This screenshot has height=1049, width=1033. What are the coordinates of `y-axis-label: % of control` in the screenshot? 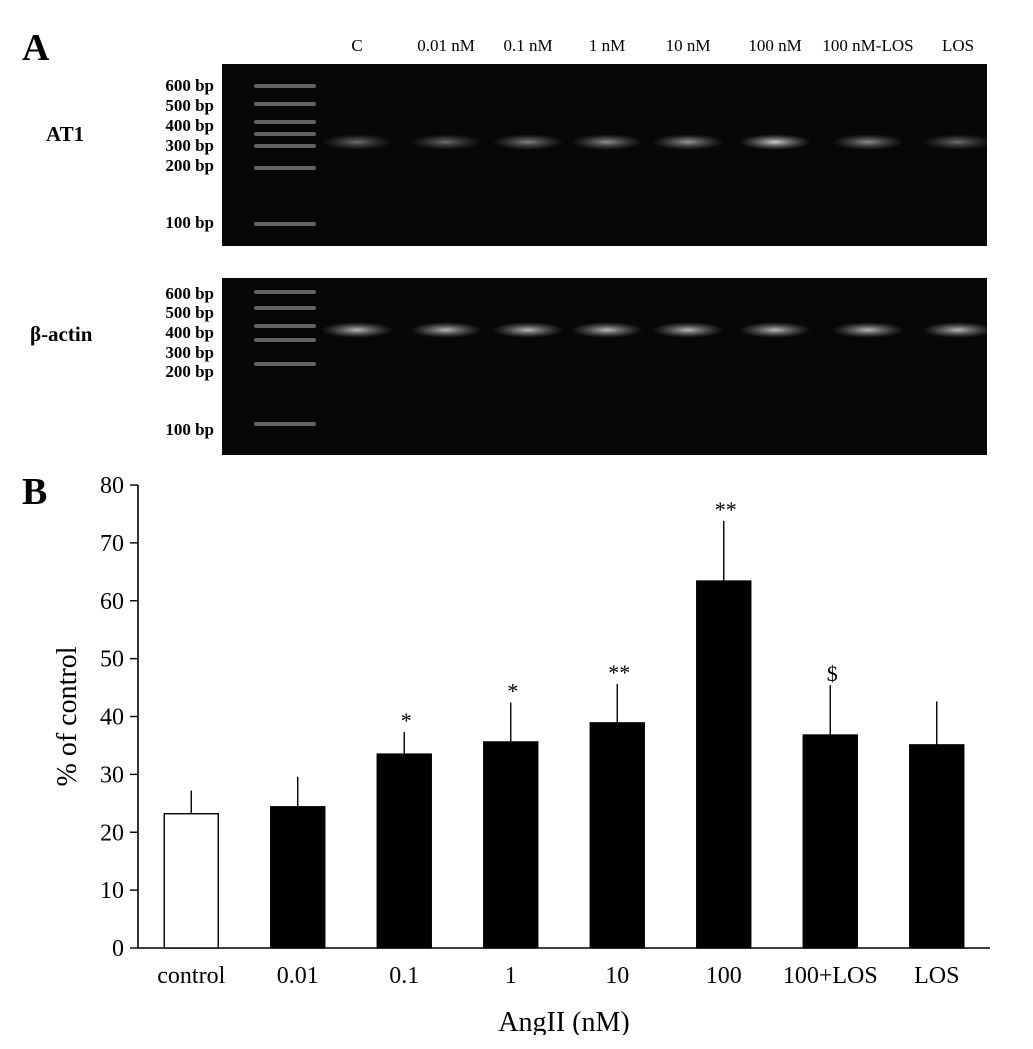 It's located at (67, 716).